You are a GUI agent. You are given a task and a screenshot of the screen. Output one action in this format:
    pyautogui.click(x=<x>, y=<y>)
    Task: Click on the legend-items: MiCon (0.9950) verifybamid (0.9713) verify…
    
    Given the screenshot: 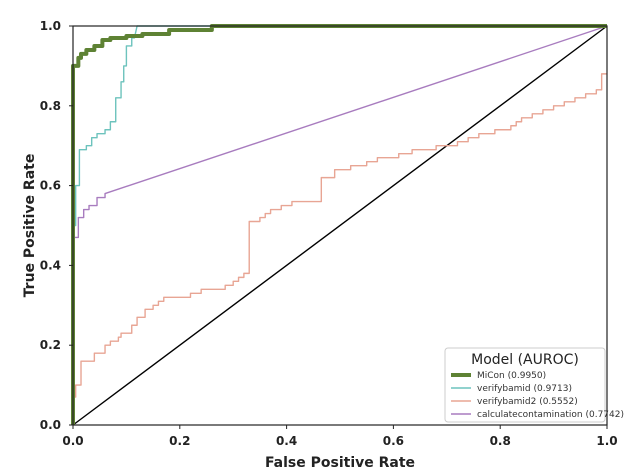 What is the action you would take?
    pyautogui.click(x=537, y=395)
    